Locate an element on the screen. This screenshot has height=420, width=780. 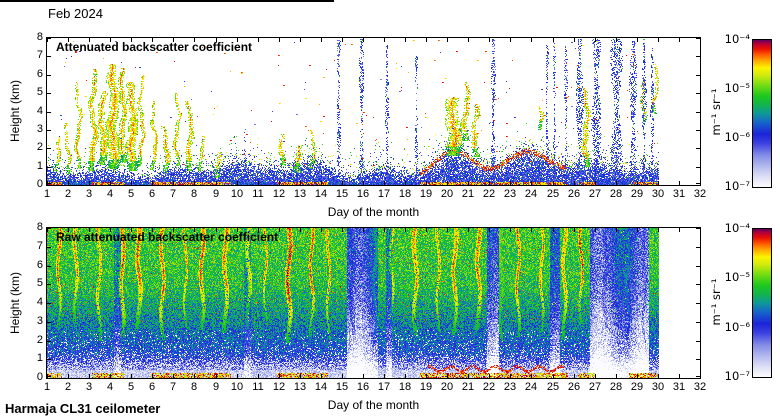
x-tick-label: 11 is located at coordinates (258, 387).